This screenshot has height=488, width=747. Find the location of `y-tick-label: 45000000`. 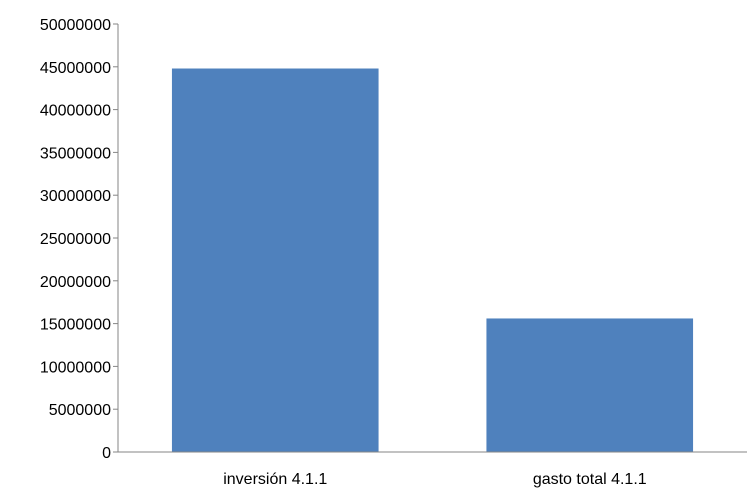

y-tick-label: 45000000 is located at coordinates (75, 68).